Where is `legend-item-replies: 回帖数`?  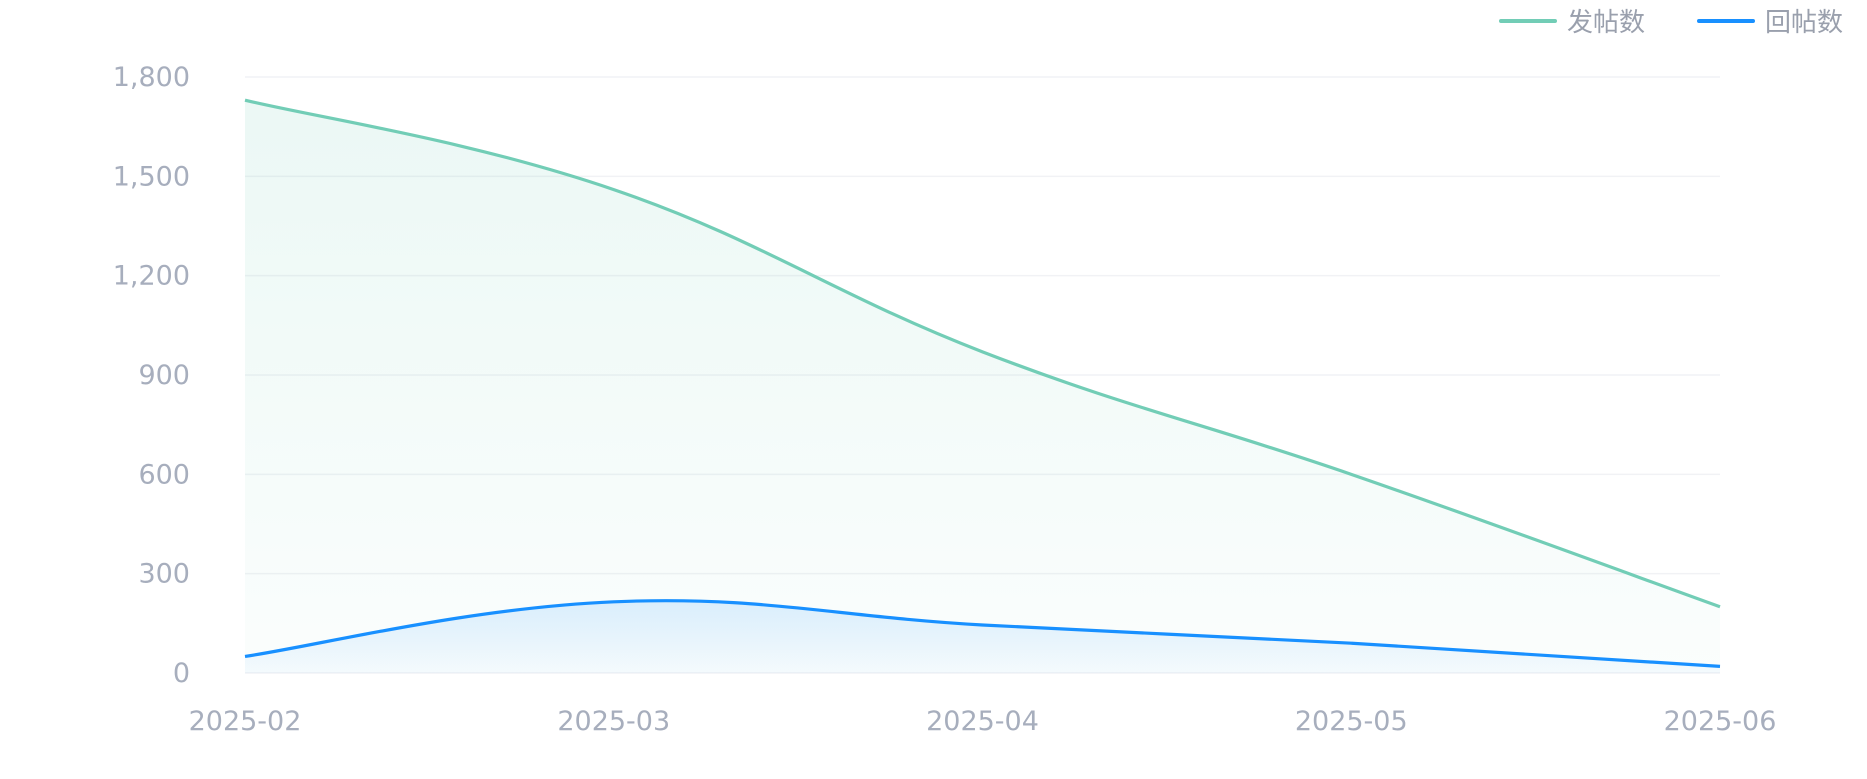 legend-item-replies: 回帖数 is located at coordinates (1769, 20).